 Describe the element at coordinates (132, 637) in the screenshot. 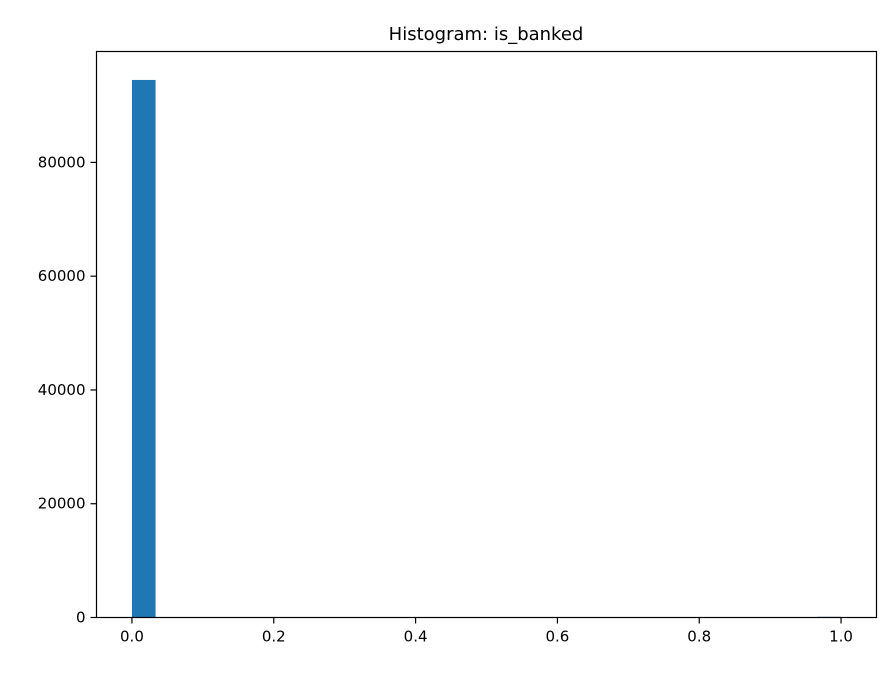

I see `x-tick-label-0: 0.0` at that location.